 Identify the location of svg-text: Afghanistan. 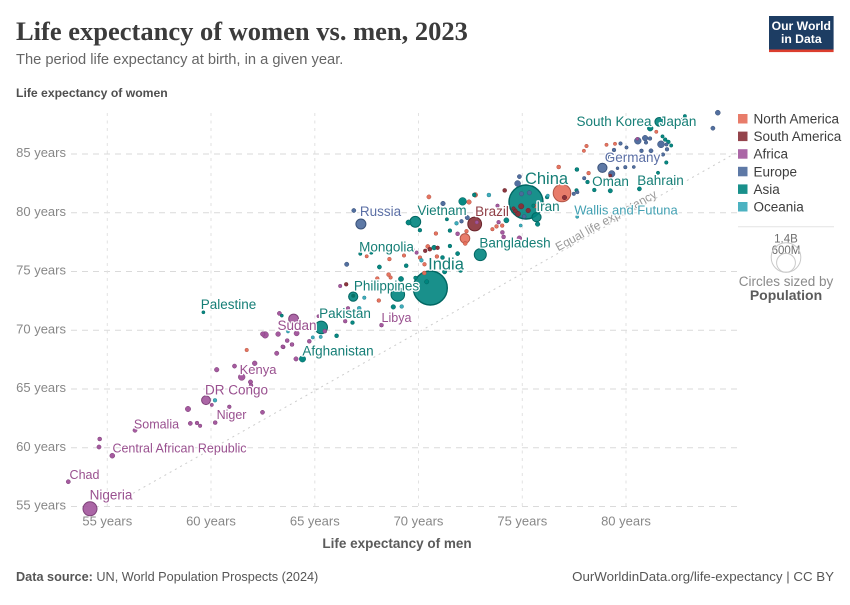
(337, 351).